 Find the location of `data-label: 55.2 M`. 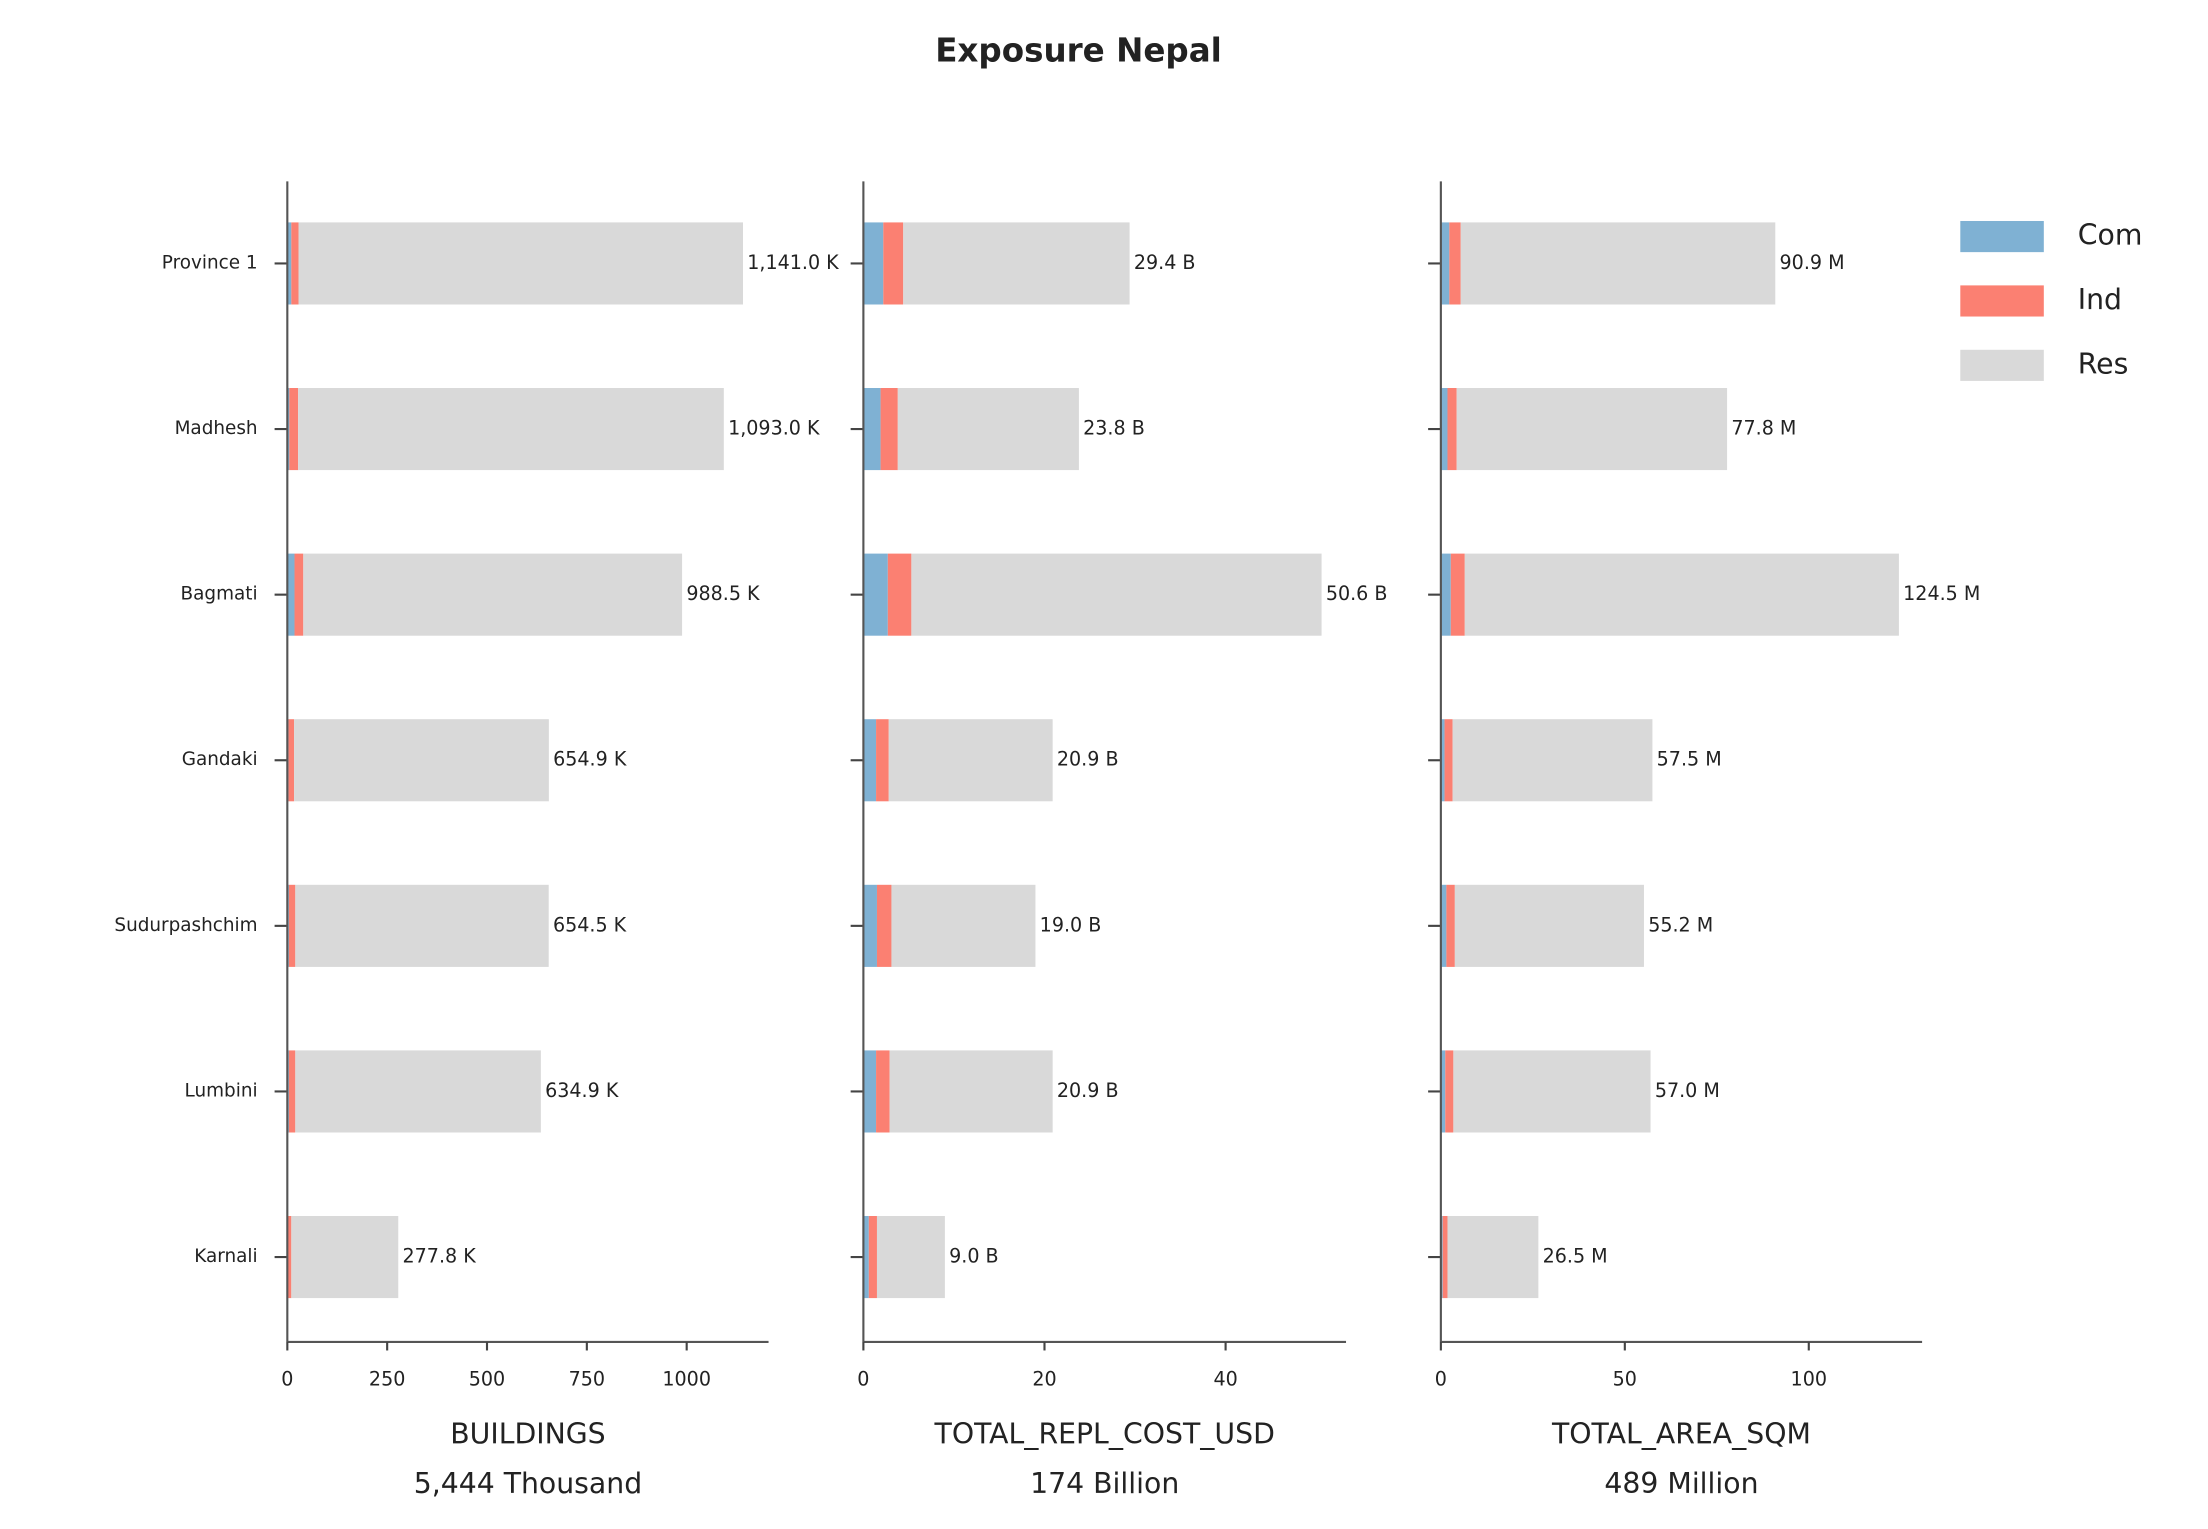

data-label: 55.2 M is located at coordinates (1680, 924).